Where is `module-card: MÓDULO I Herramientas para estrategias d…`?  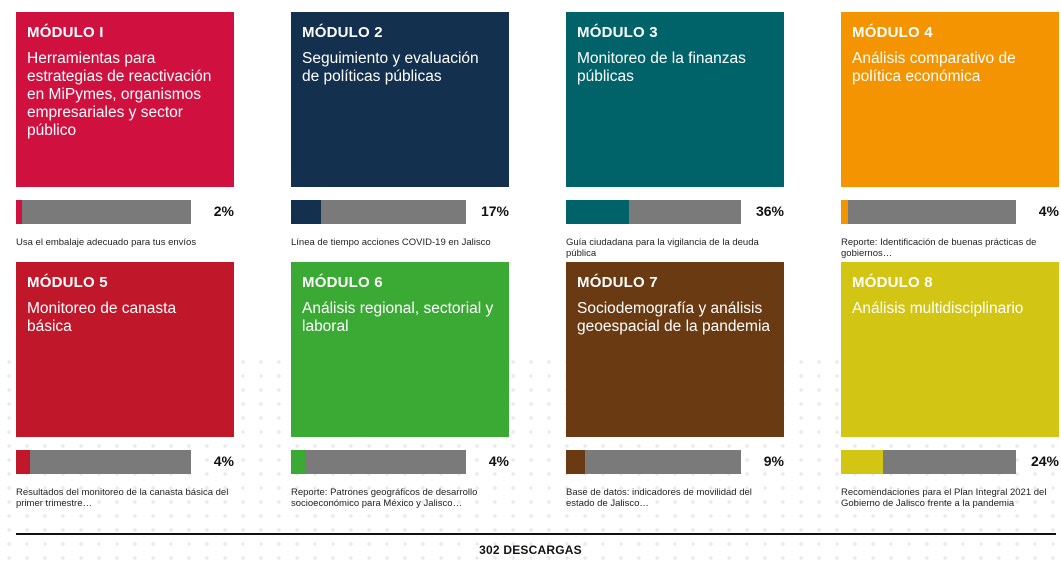 module-card: MÓDULO I Herramientas para estrategias d… is located at coordinates (125, 99).